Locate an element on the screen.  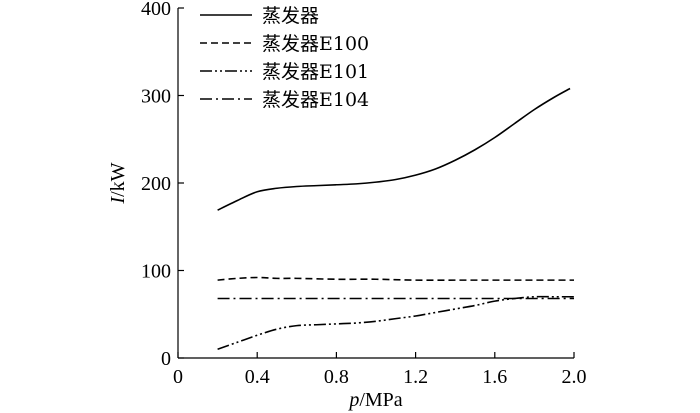
y-axis-label-var: I is located at coordinates (118, 200).